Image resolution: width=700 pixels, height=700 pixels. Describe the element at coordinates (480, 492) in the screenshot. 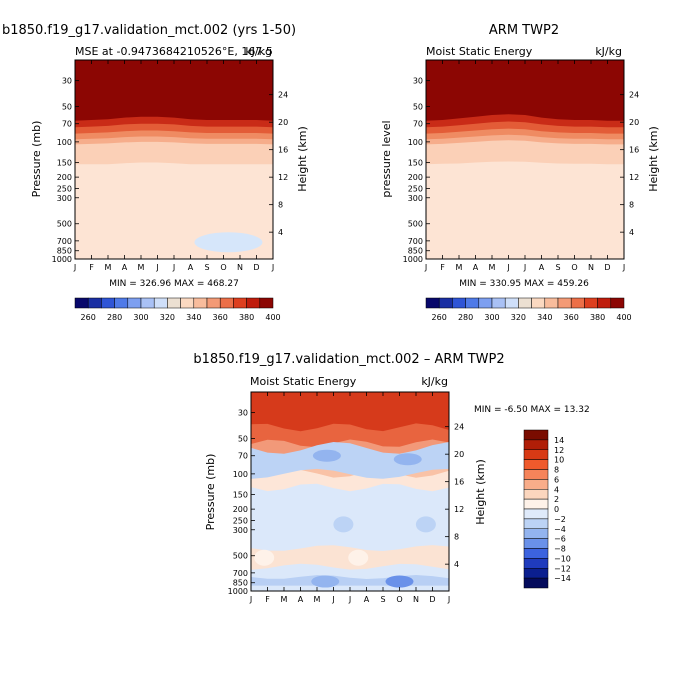

I see `panel3-y2label: Height (km)` at that location.